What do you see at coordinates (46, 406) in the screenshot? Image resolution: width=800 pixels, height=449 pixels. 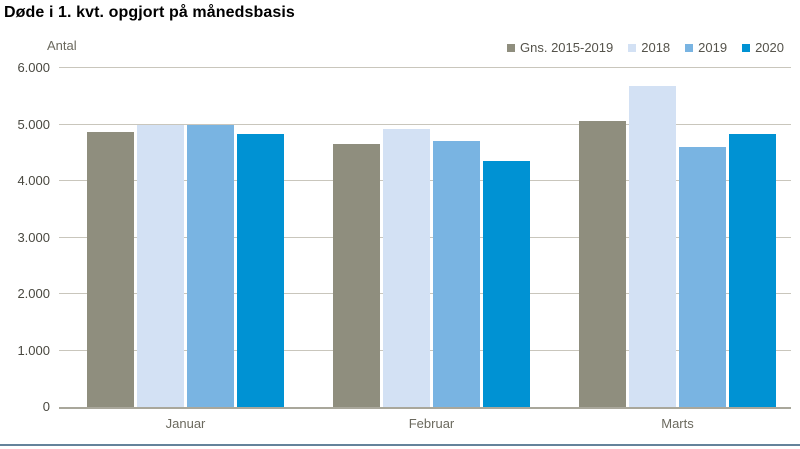 I see `y-tick-label: 0` at bounding box center [46, 406].